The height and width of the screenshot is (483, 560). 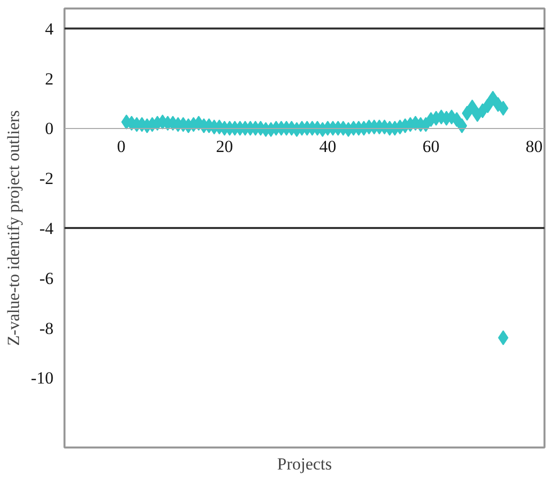 What do you see at coordinates (42, 378) in the screenshot?
I see `y-tick-label: -10` at bounding box center [42, 378].